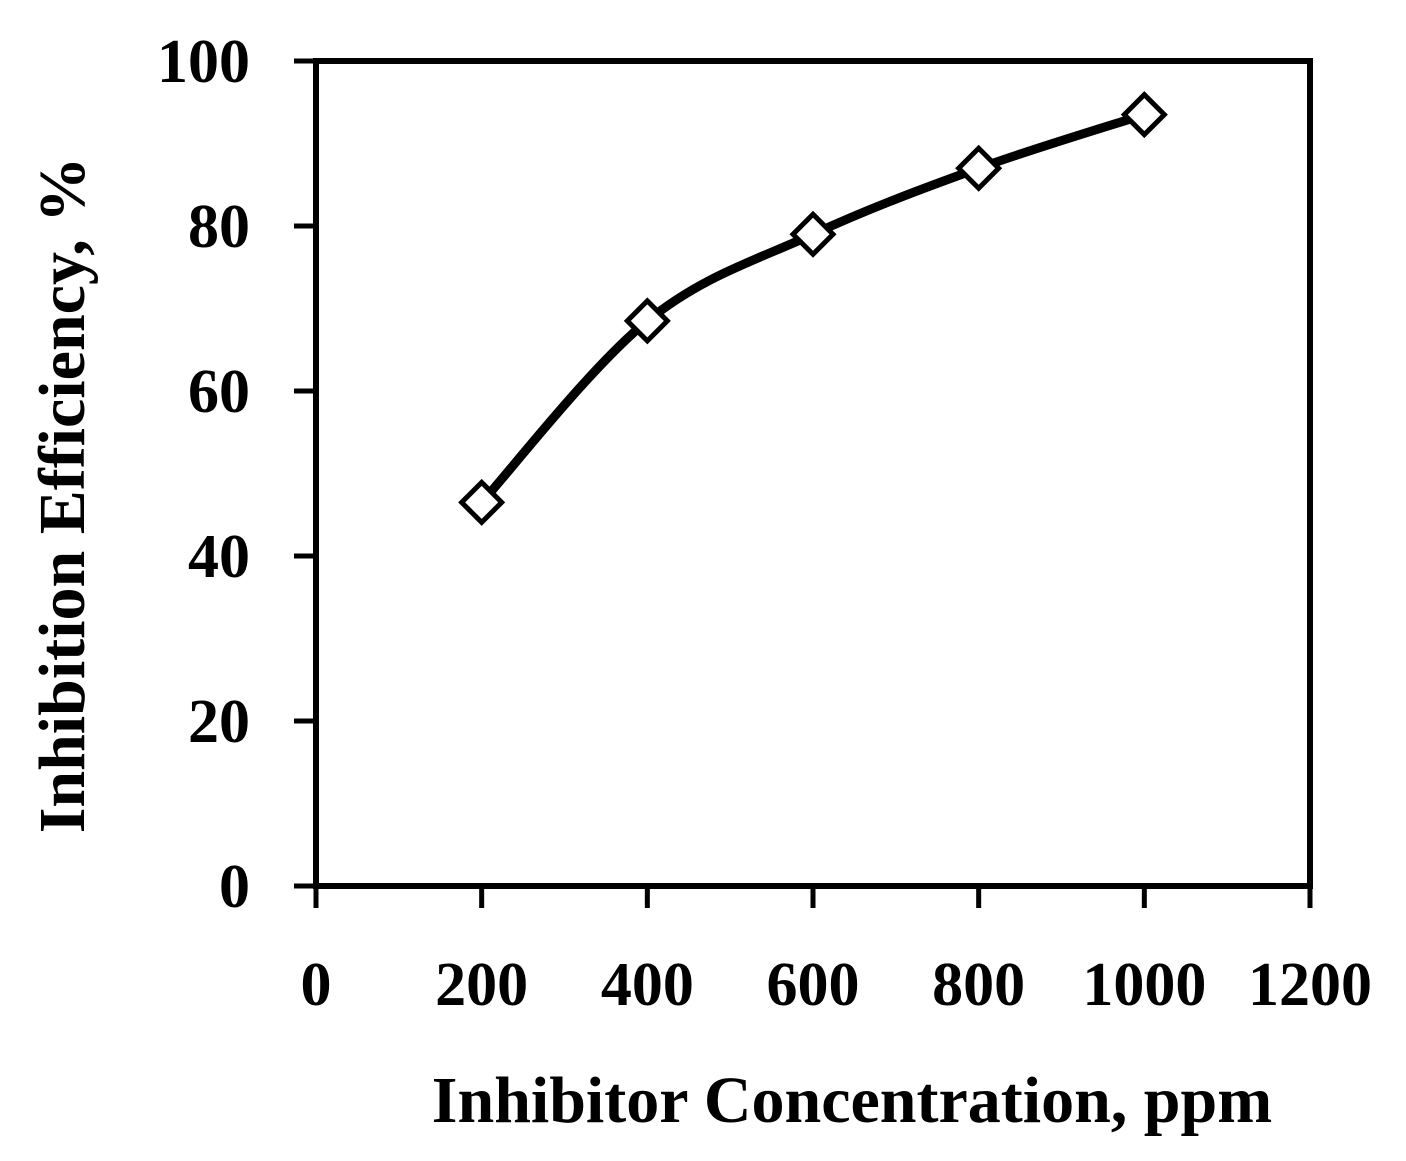 The width and height of the screenshot is (1406, 1161). I want to click on x-axis-ticks, so click(813, 897).